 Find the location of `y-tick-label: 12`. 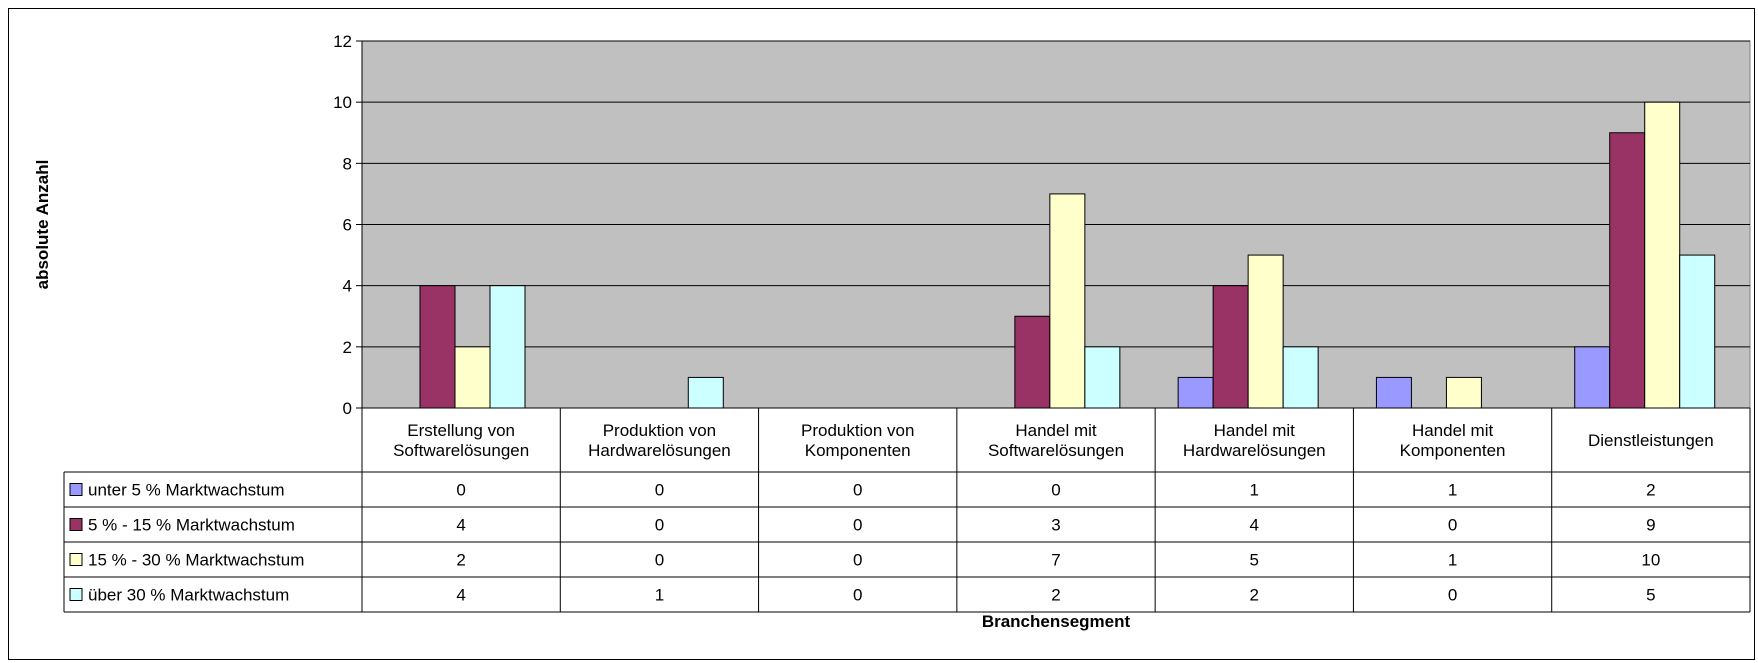

y-tick-label: 12 is located at coordinates (342, 41).